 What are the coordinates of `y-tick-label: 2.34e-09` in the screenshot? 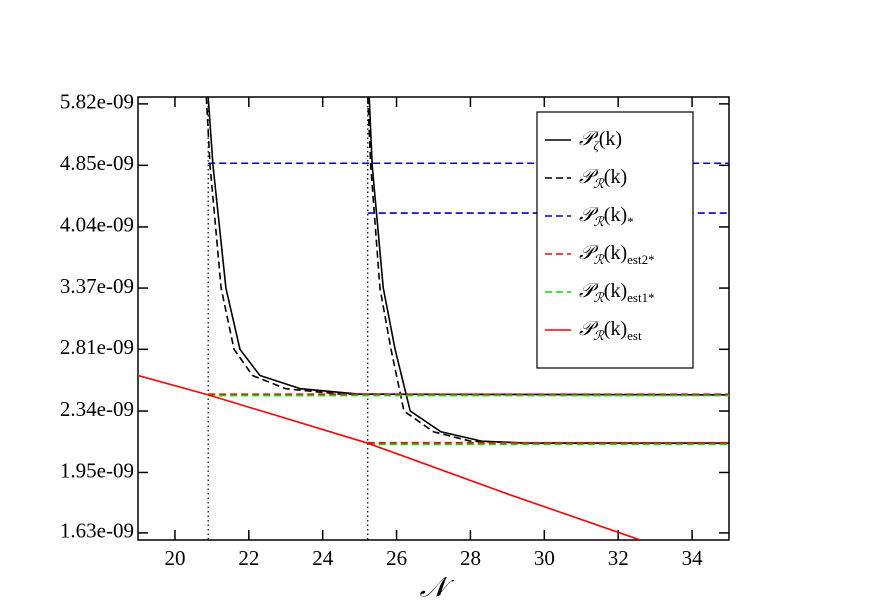 It's located at (97, 409).